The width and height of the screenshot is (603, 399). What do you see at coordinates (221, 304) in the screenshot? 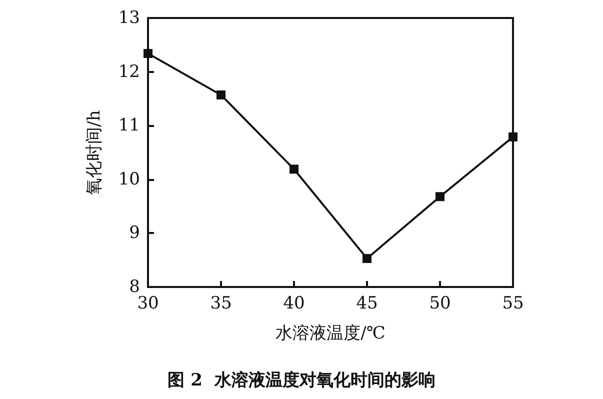
I see `x-tick-label: 35` at bounding box center [221, 304].